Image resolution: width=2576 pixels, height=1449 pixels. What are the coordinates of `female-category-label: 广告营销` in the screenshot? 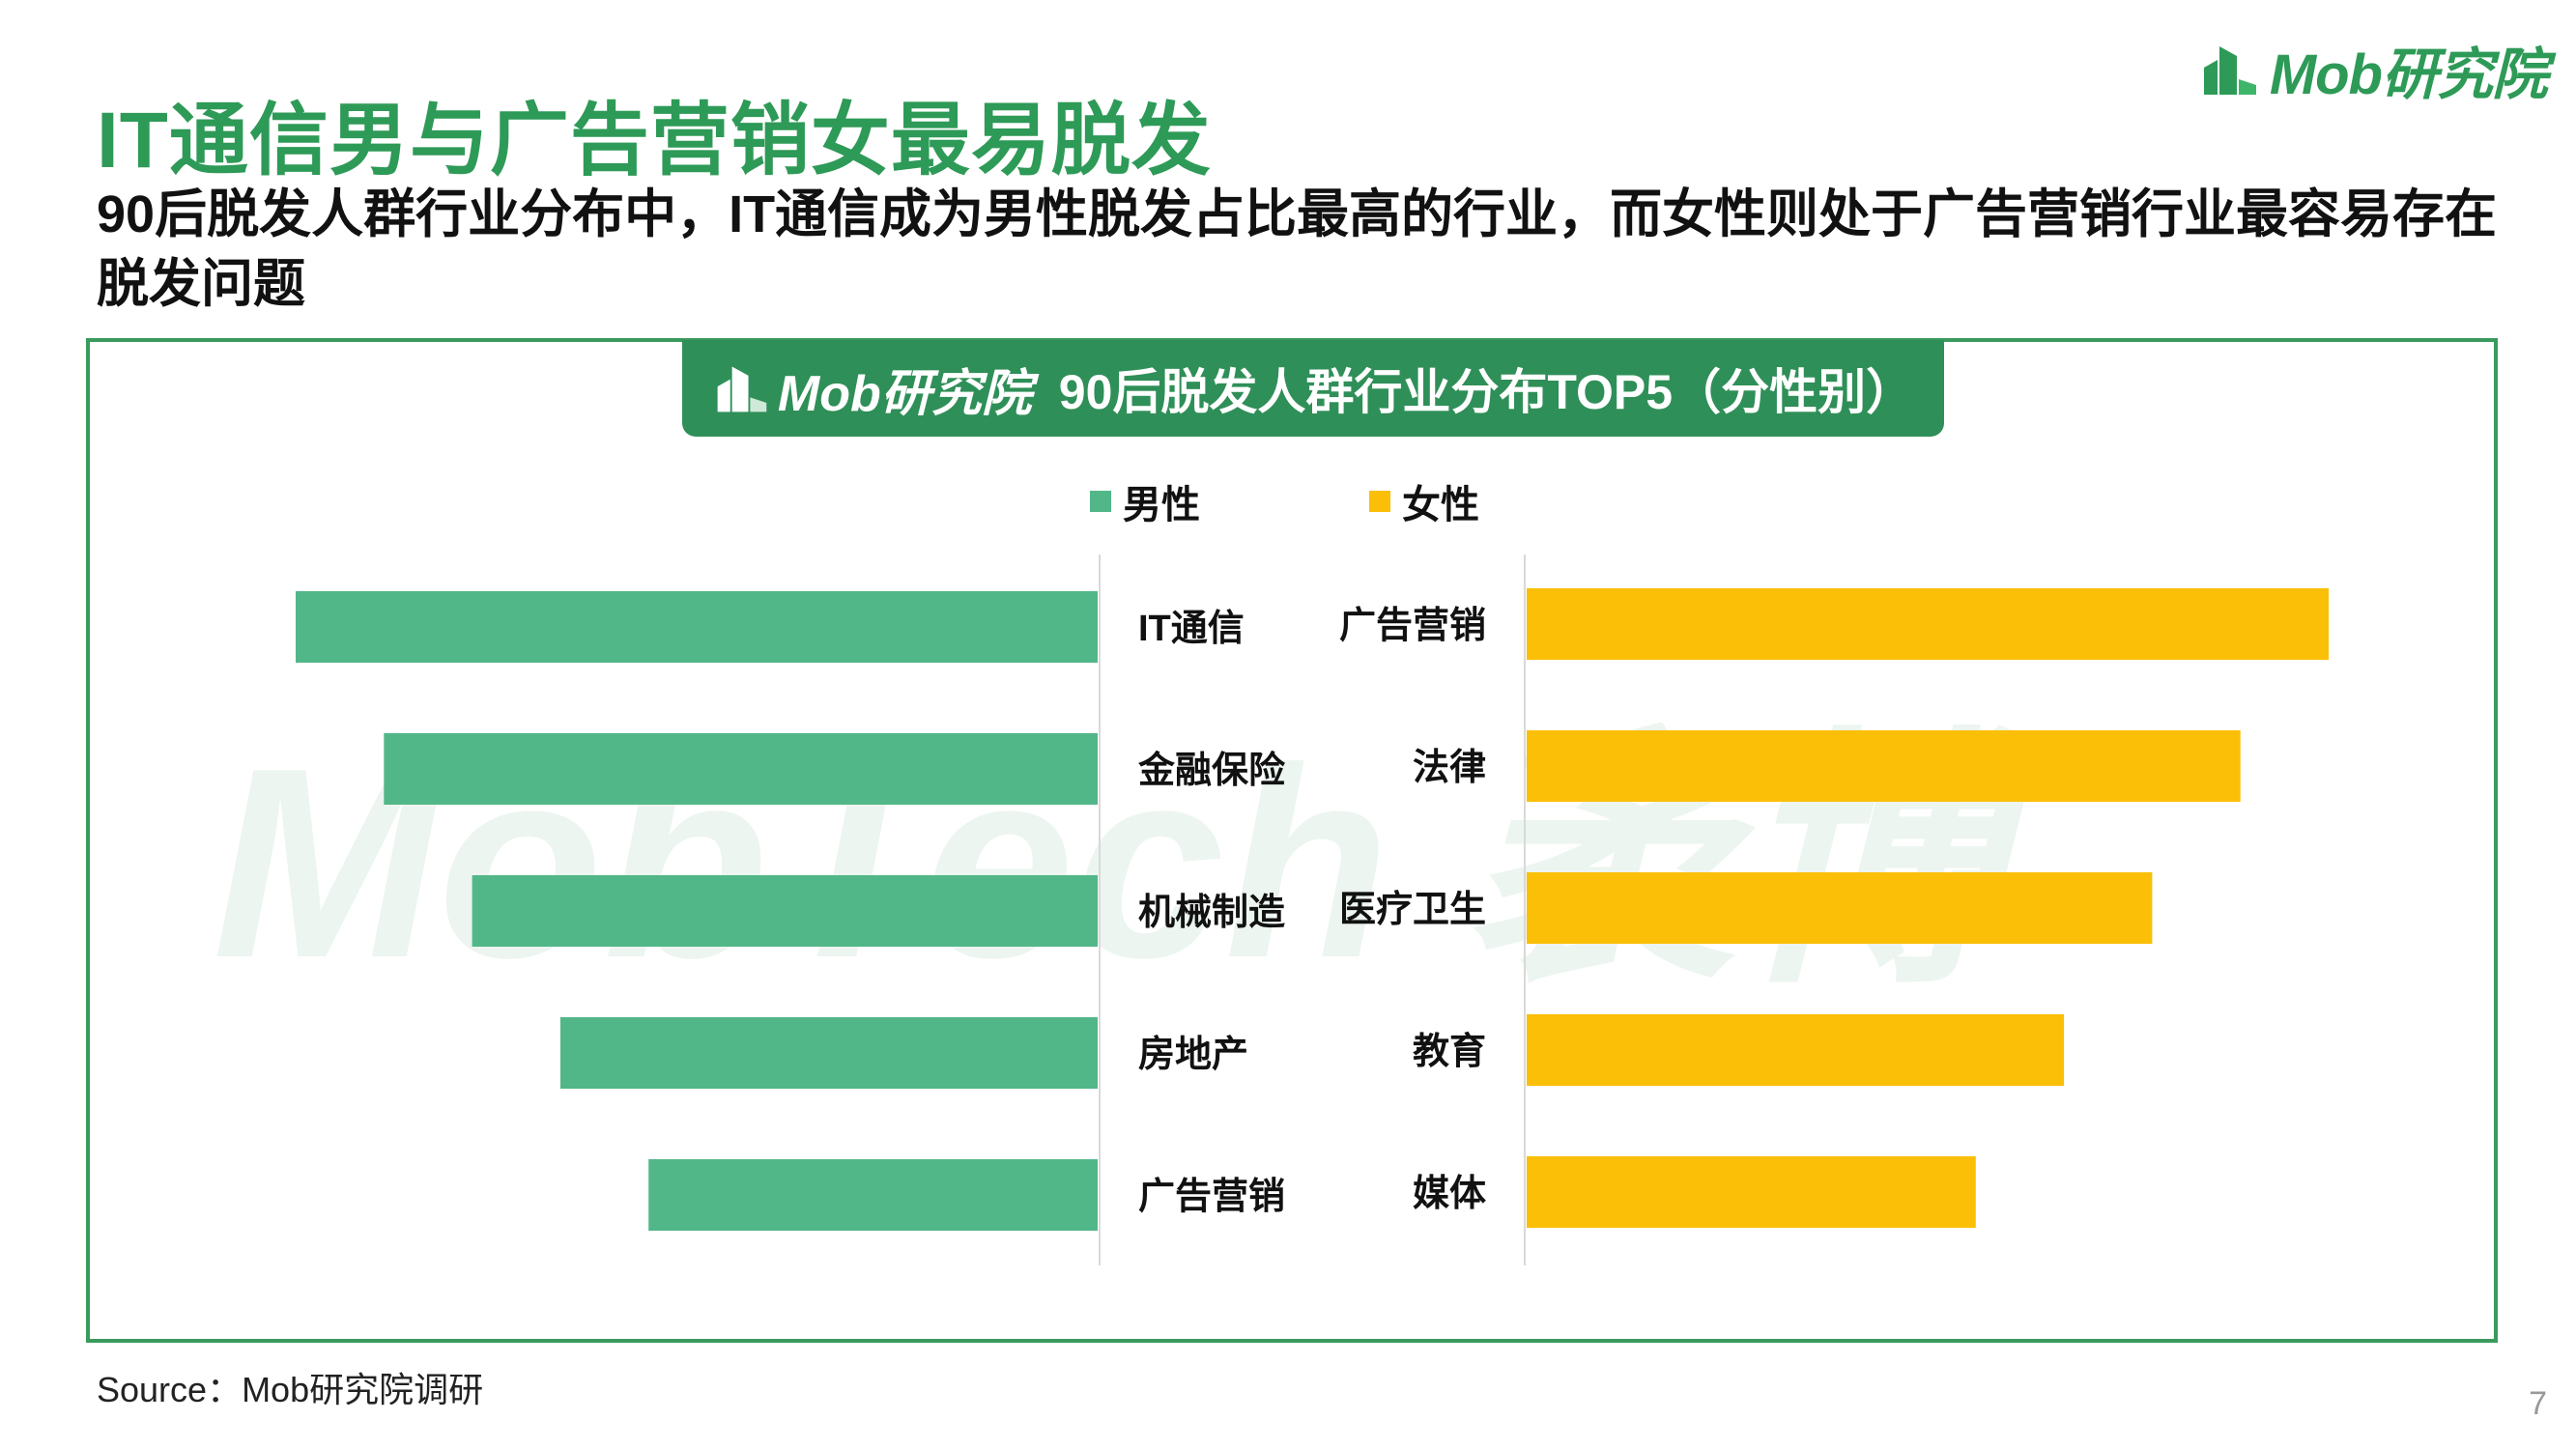 It's located at (1413, 626).